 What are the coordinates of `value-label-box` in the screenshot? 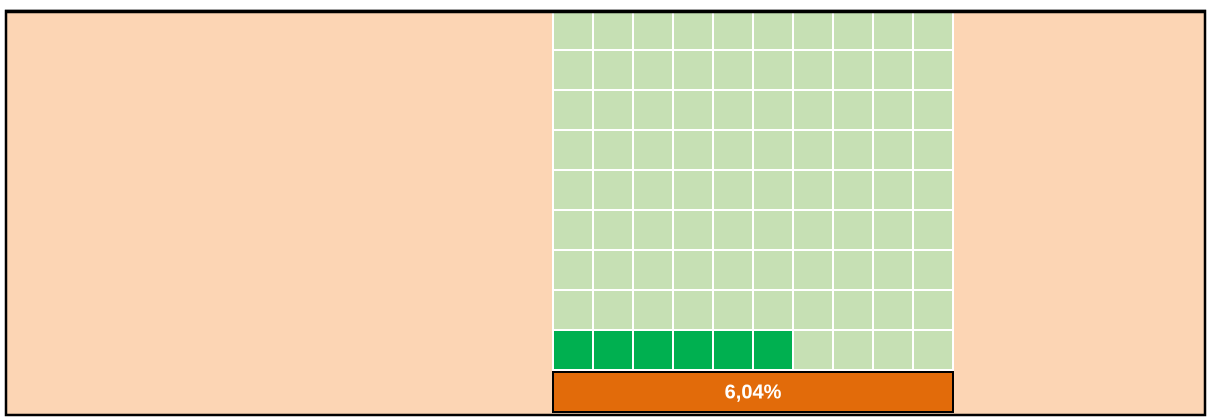 It's located at (753, 392).